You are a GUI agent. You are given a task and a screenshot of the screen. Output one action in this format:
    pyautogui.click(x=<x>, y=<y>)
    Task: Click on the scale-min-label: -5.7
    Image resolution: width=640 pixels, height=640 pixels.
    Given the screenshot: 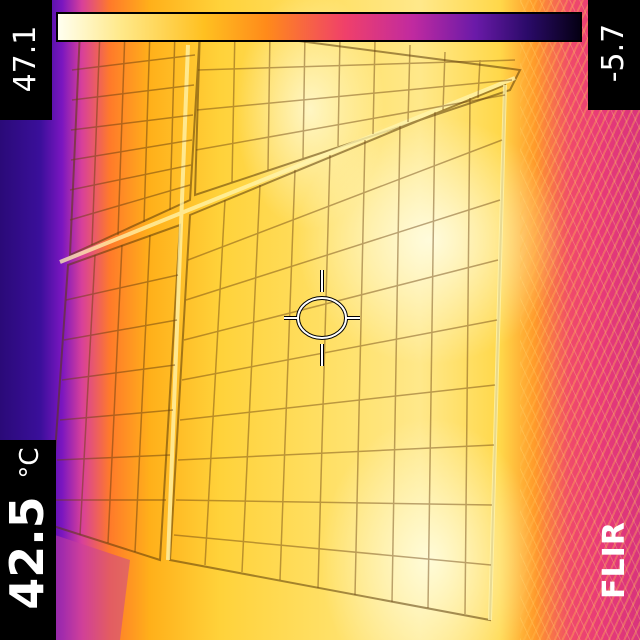 What is the action you would take?
    pyautogui.click(x=613, y=53)
    